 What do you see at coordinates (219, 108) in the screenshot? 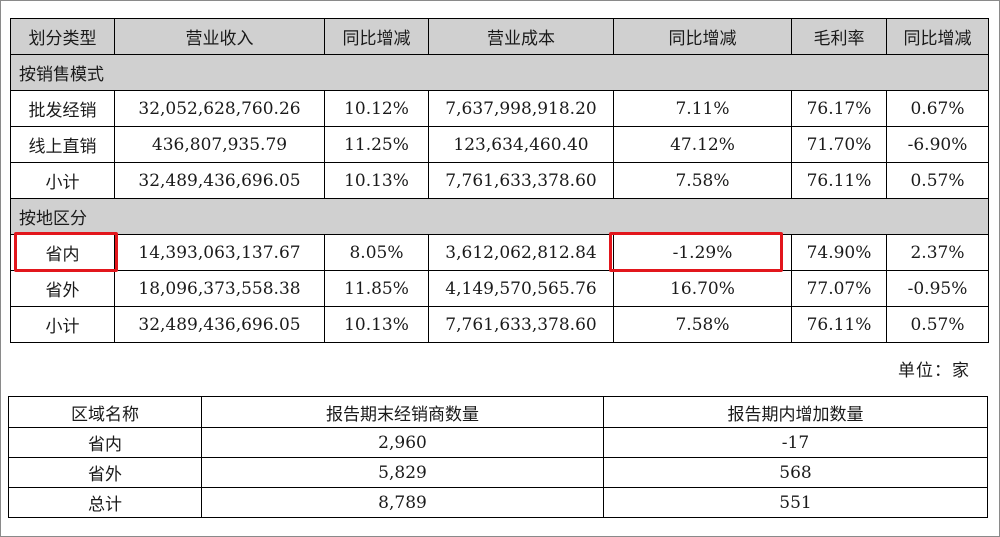
I see `table-cell: 32,052,628,760.26` at bounding box center [219, 108].